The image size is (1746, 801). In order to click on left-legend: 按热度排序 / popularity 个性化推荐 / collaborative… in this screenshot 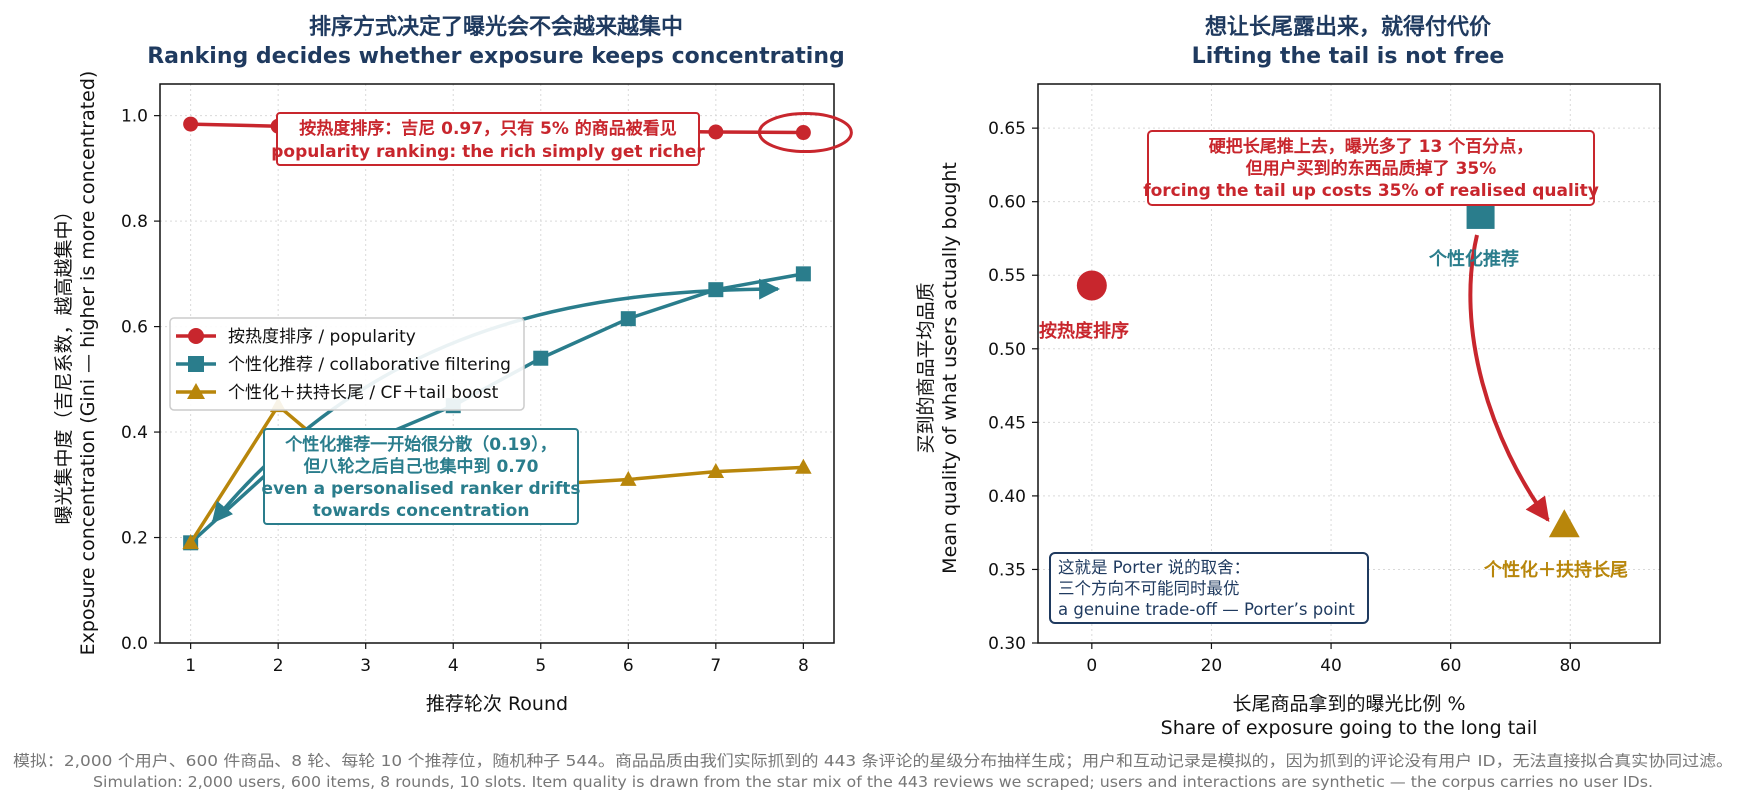, I will do `click(347, 364)`.